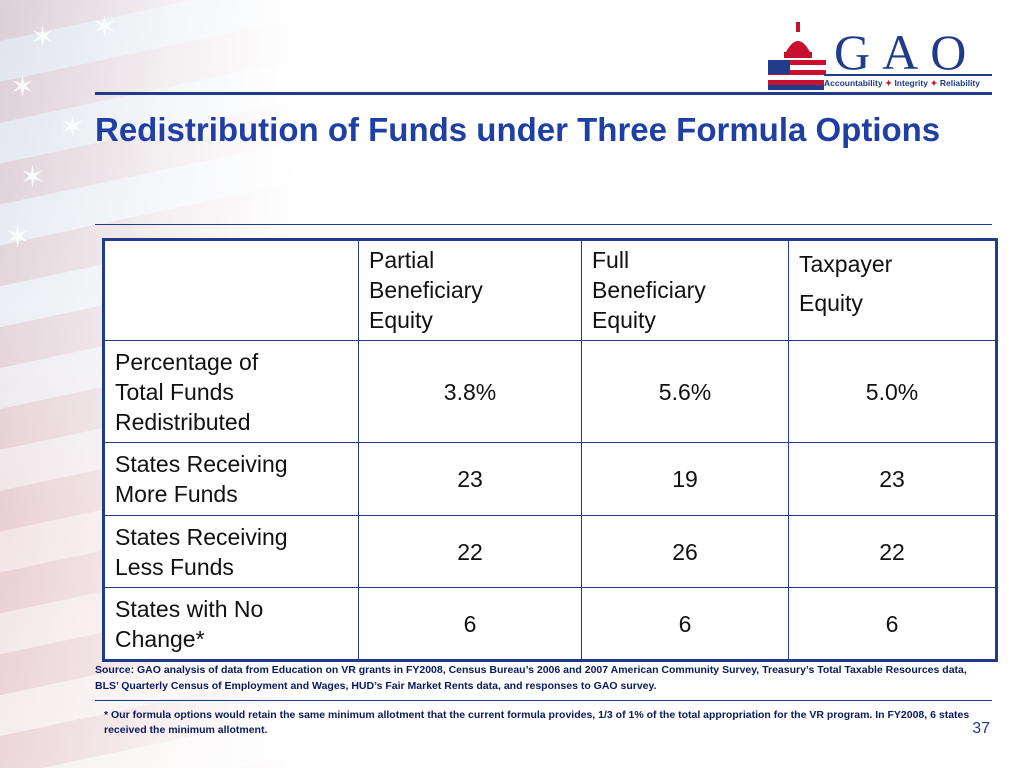  I want to click on tagline-integrity: Integrity, so click(911, 83).